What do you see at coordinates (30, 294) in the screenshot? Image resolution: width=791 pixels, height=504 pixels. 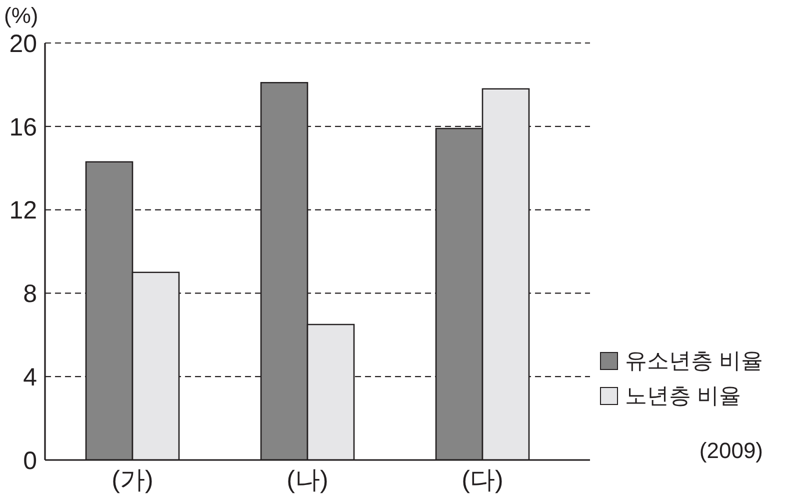 I see `y-tick-label: 8` at bounding box center [30, 294].